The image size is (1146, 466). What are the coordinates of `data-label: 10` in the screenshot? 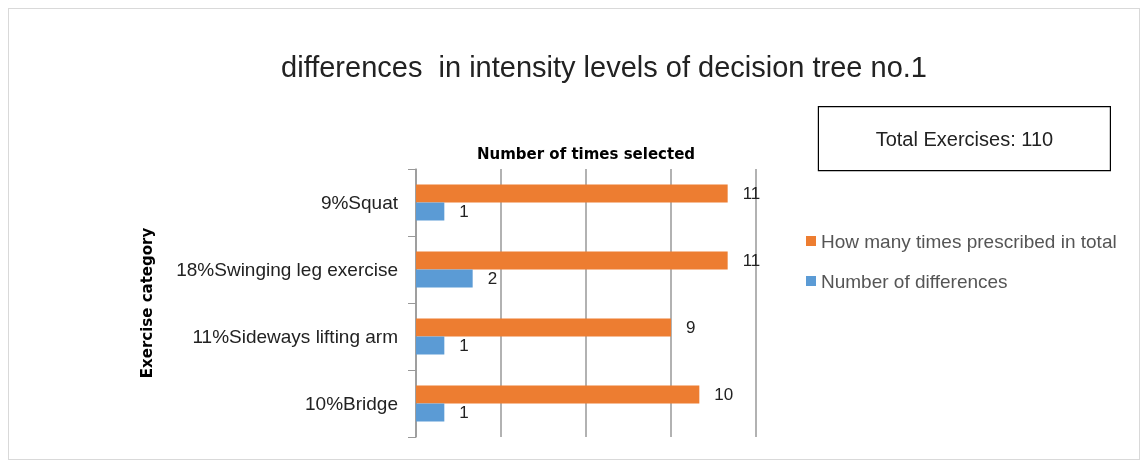 It's located at (724, 394).